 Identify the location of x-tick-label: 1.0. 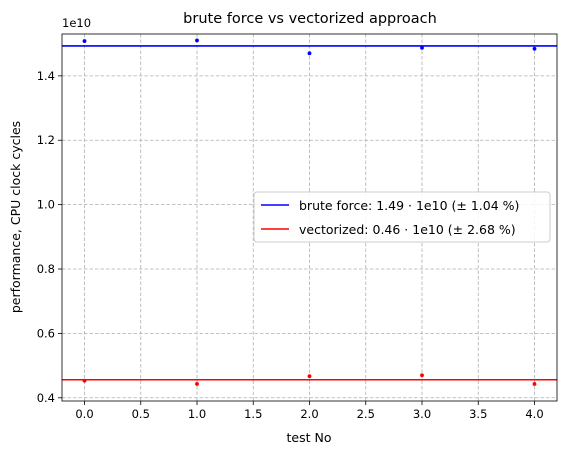
(197, 414).